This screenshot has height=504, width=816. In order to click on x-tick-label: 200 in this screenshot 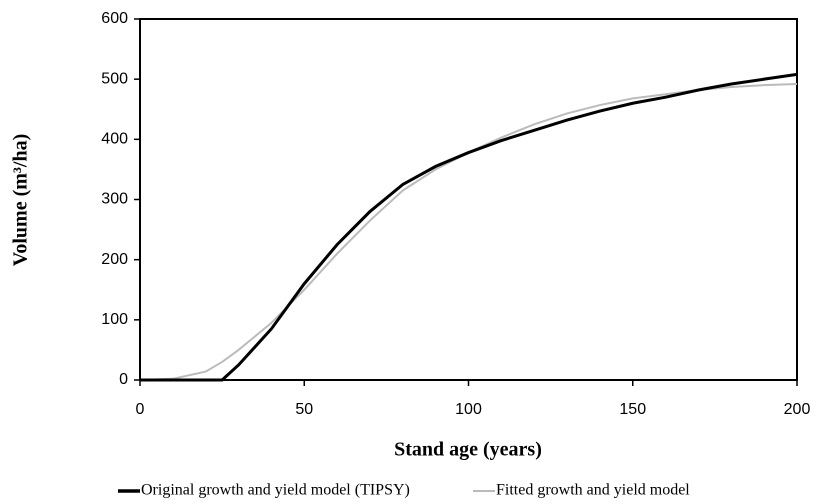, I will do `click(797, 409)`.